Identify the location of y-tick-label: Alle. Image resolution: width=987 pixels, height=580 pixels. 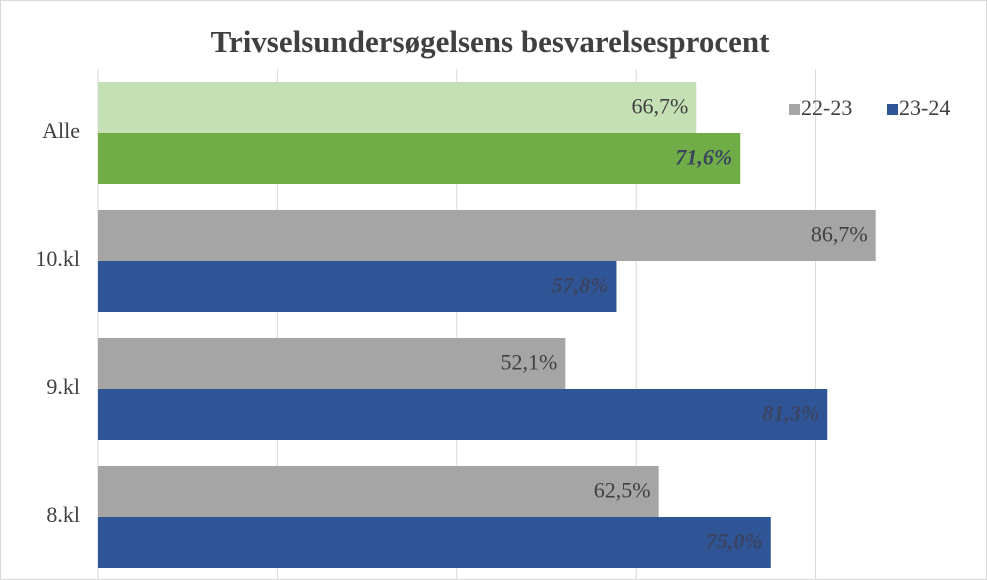
(61, 130).